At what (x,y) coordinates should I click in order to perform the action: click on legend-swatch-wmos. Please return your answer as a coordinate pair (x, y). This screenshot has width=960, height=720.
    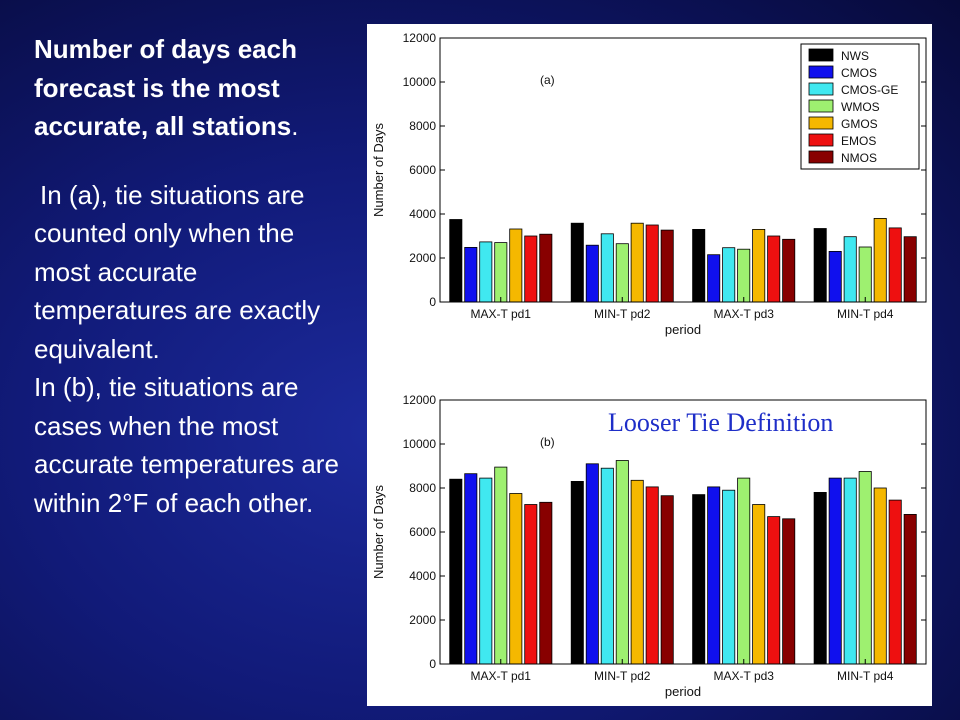
    Looking at the image, I should click on (821, 106).